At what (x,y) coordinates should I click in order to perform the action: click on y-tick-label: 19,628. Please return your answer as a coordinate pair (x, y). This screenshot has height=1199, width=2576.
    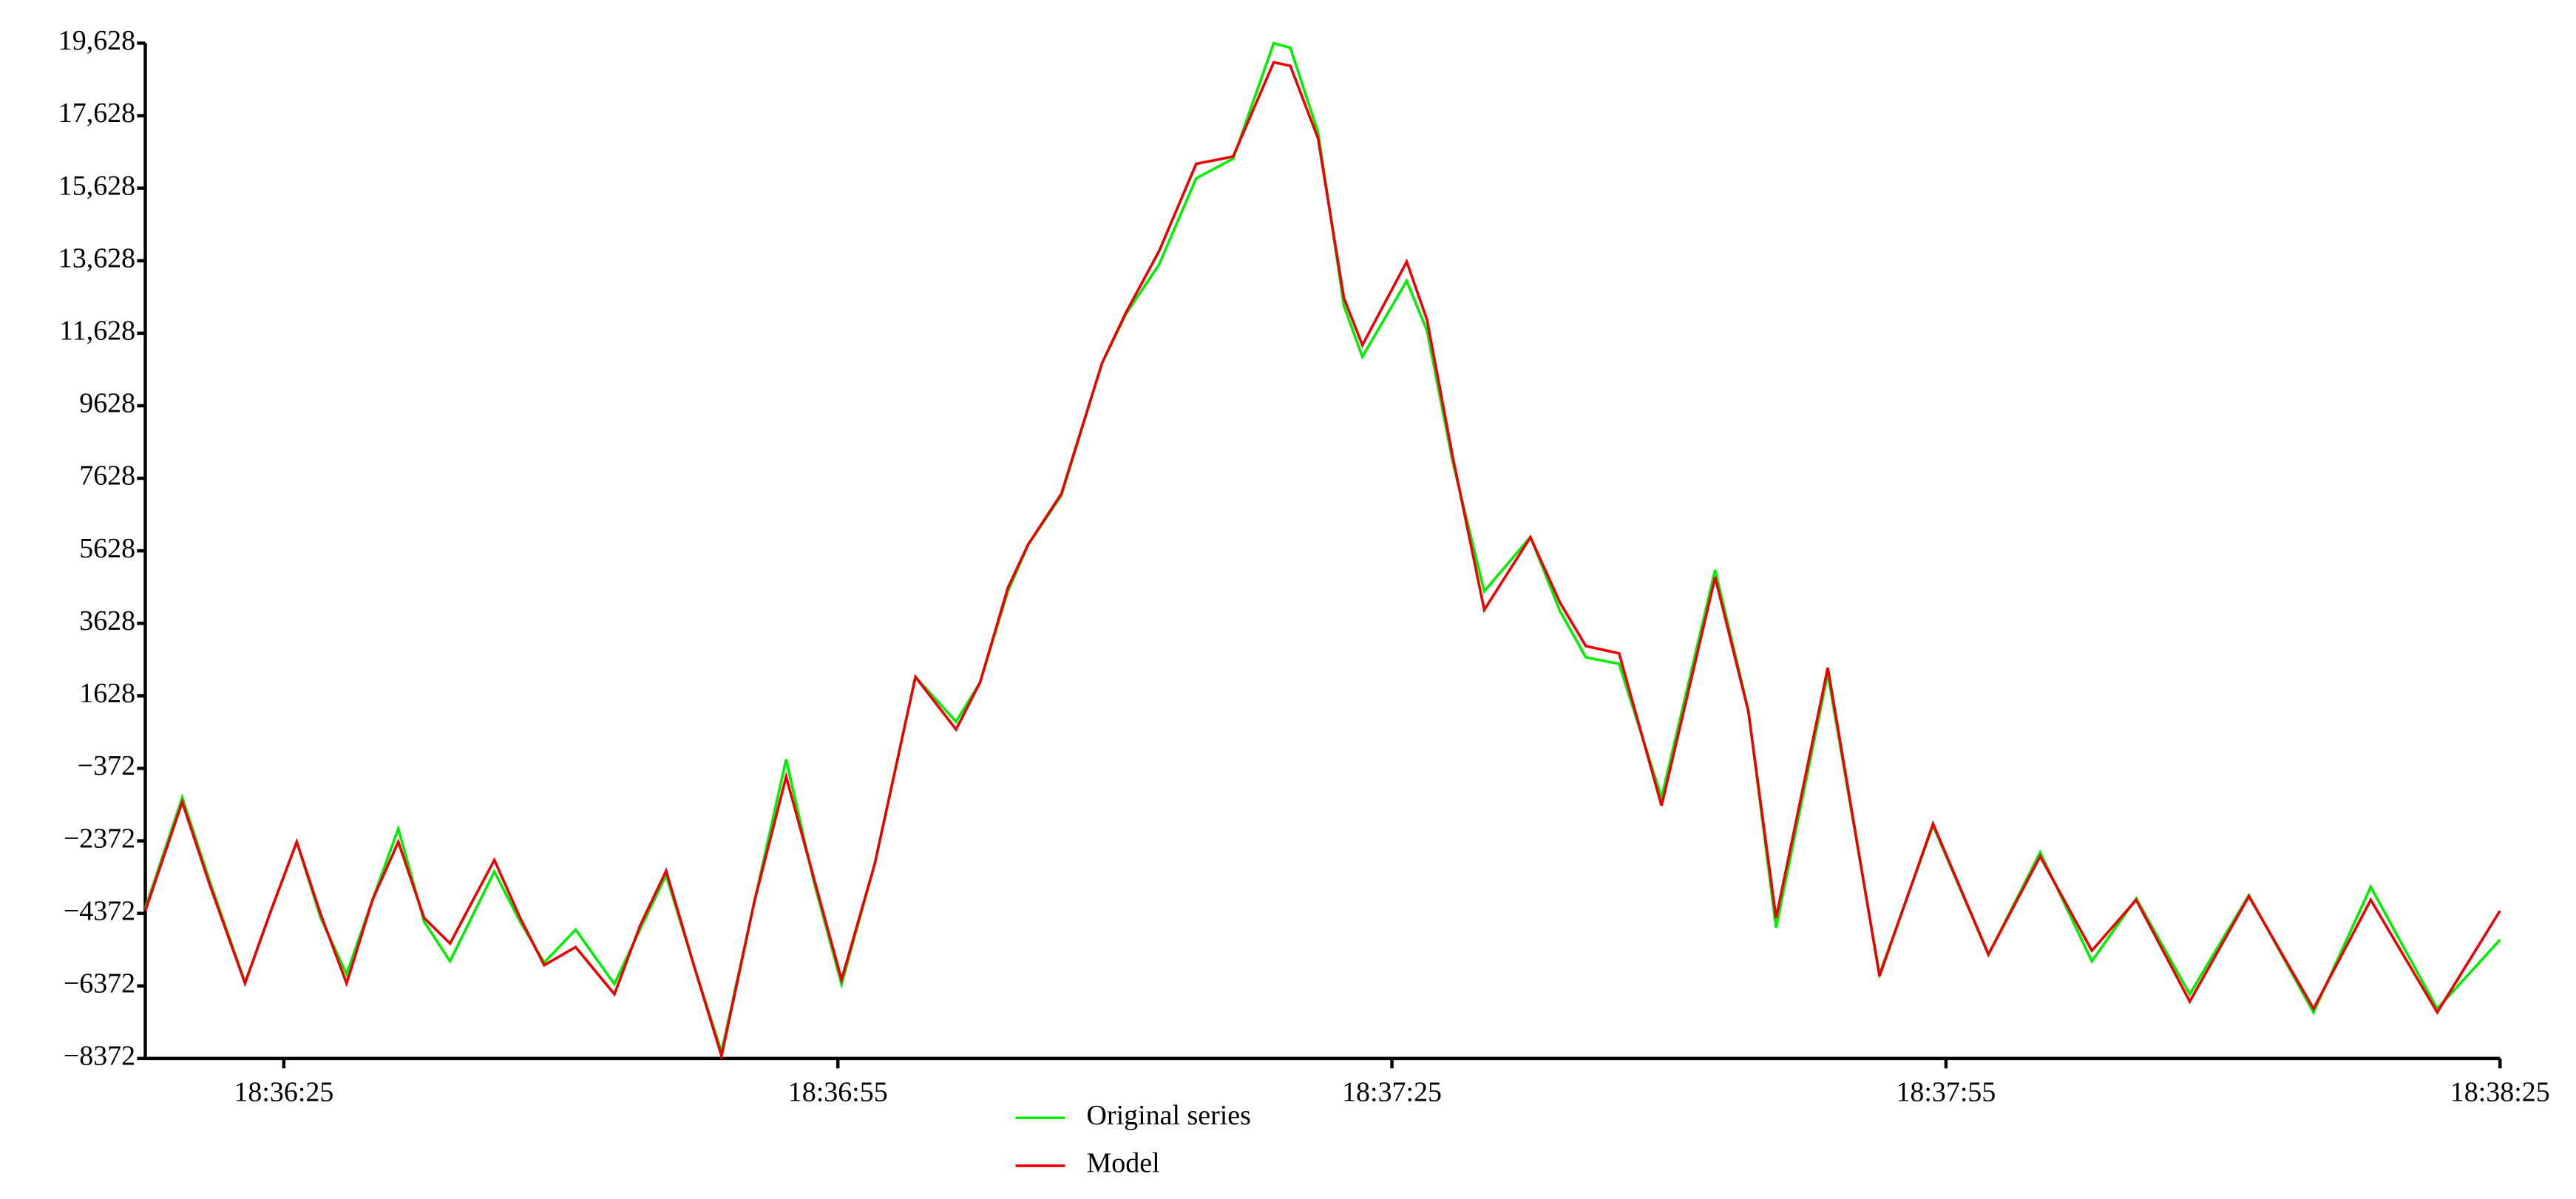
    Looking at the image, I should click on (96, 40).